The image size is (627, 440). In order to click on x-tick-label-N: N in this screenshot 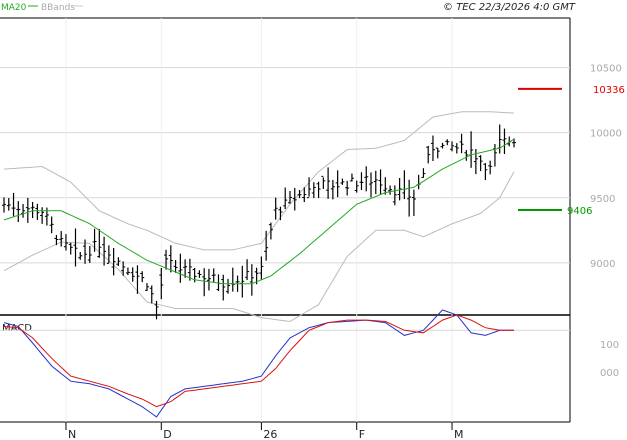, I will do `click(72, 434)`.